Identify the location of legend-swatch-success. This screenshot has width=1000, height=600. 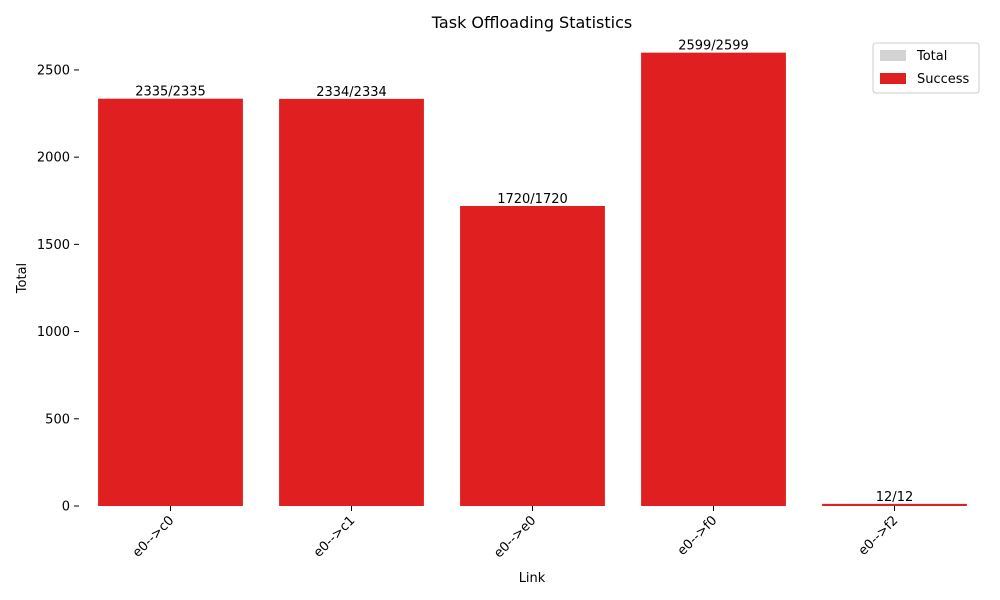
(893, 78).